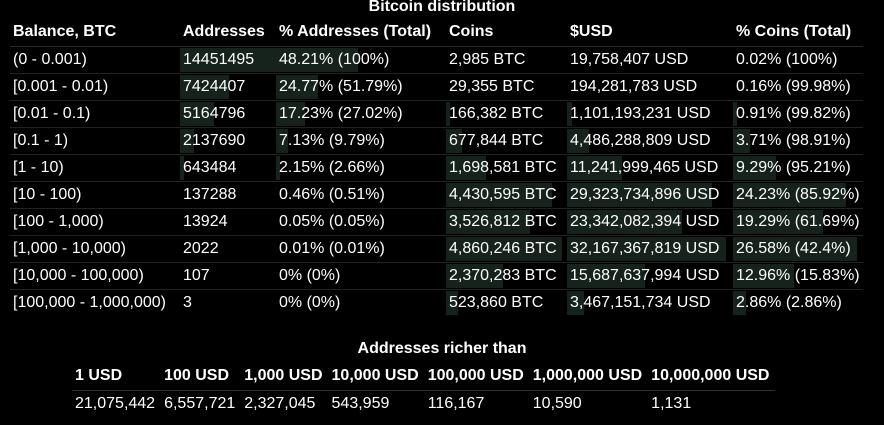  What do you see at coordinates (38, 167) in the screenshot?
I see `cell-range-text: [1 - 10)` at bounding box center [38, 167].